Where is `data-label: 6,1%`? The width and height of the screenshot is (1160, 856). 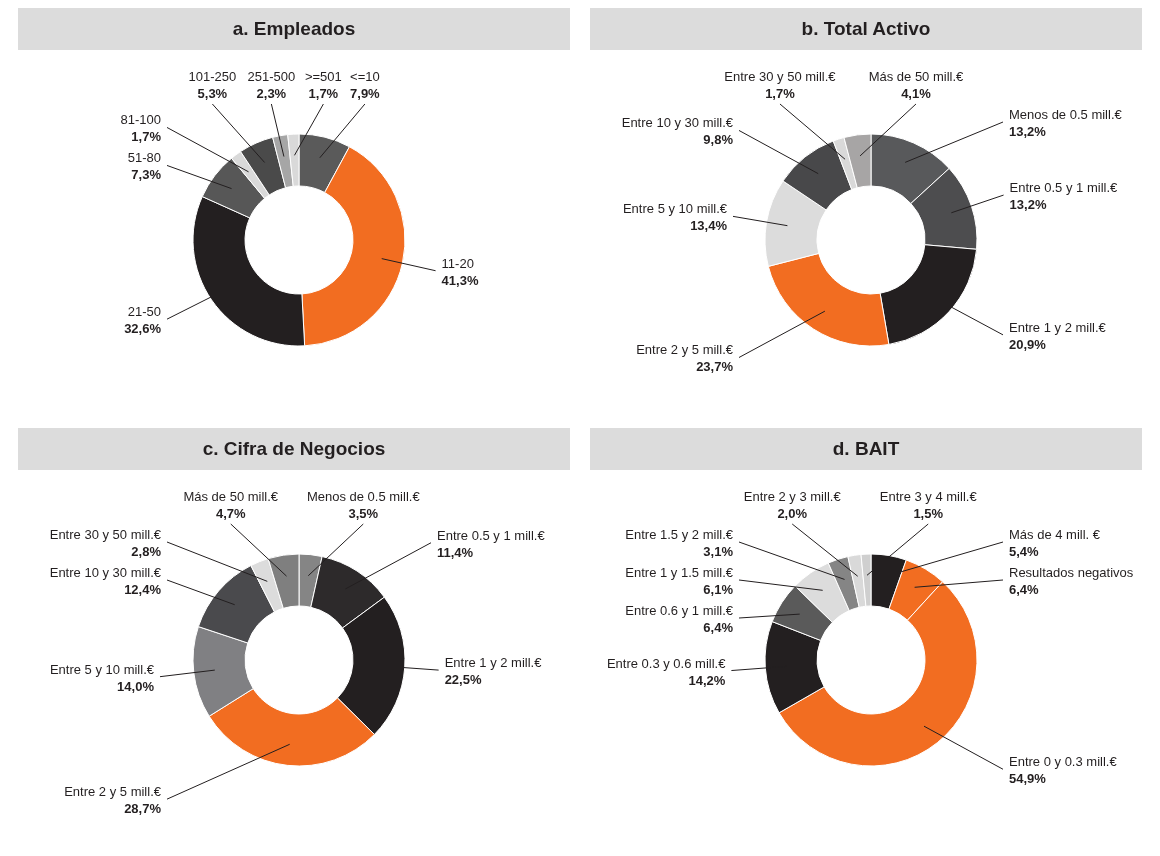 data-label: 6,1% is located at coordinates (718, 589).